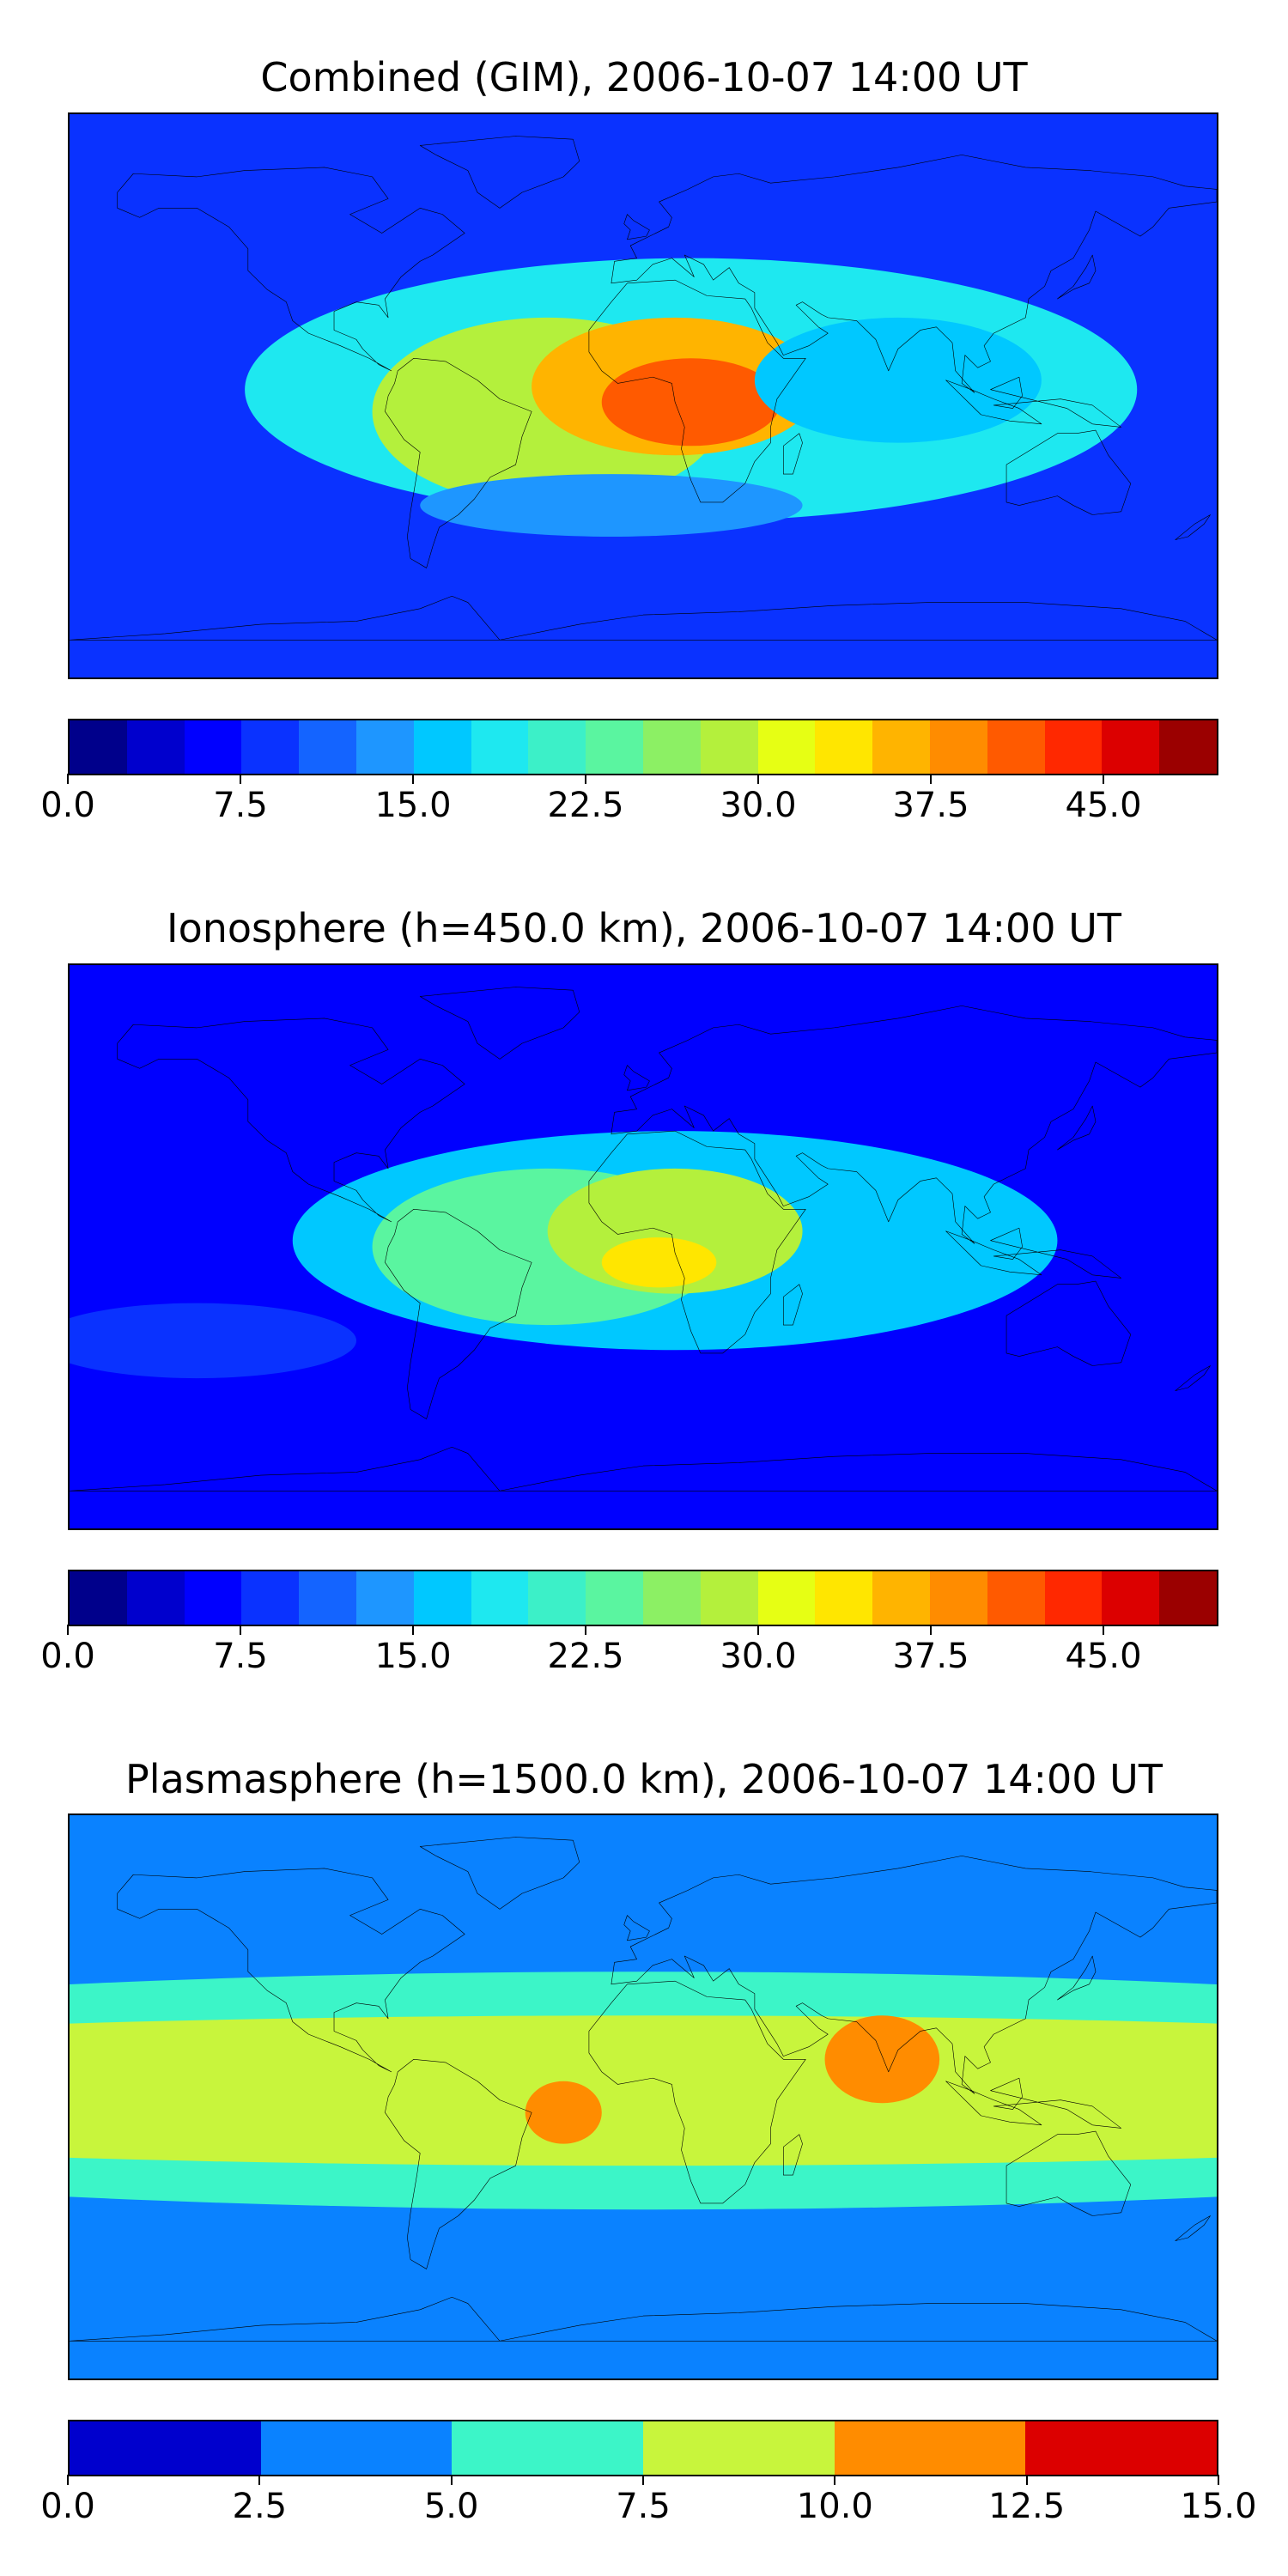  Describe the element at coordinates (240, 1656) in the screenshot. I see `panel-2-colorbar-tick-label: 7.5` at that location.